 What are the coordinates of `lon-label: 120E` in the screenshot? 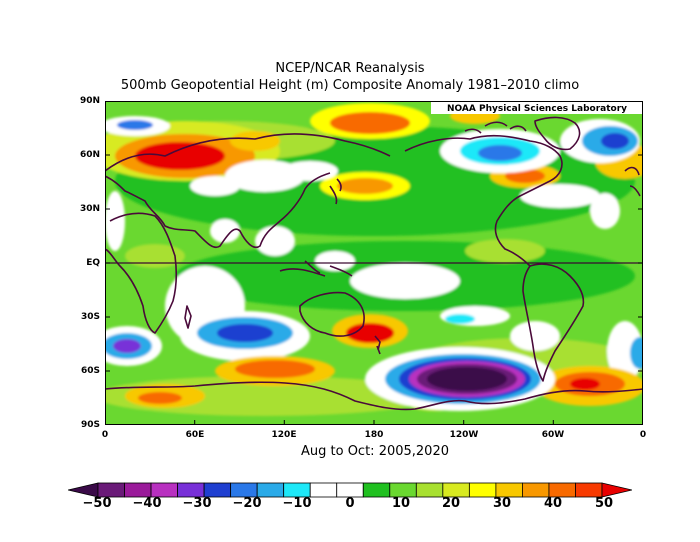 It's located at (284, 435).